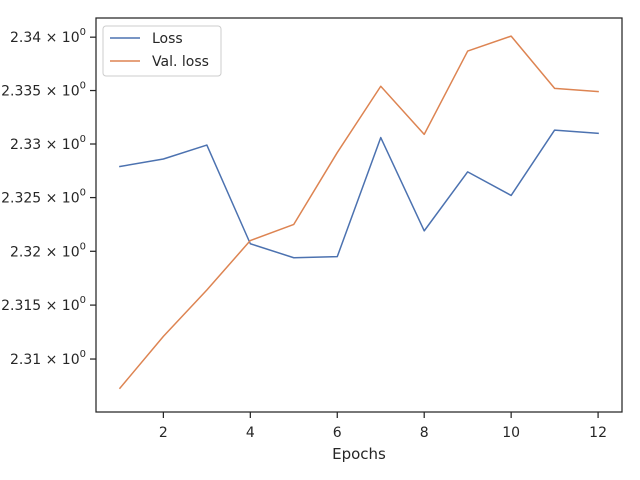 Image resolution: width=640 pixels, height=480 pixels. Describe the element at coordinates (180, 62) in the screenshot. I see `legend-label-val-loss: Val. loss` at that location.